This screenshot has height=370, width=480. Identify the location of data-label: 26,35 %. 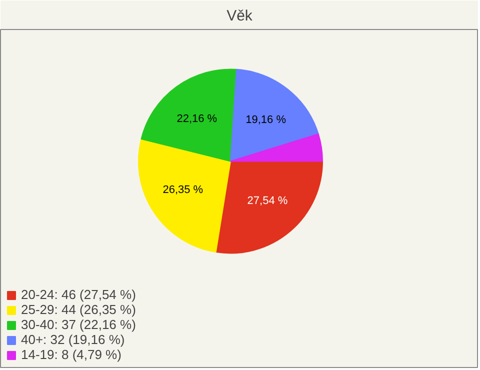
(183, 190).